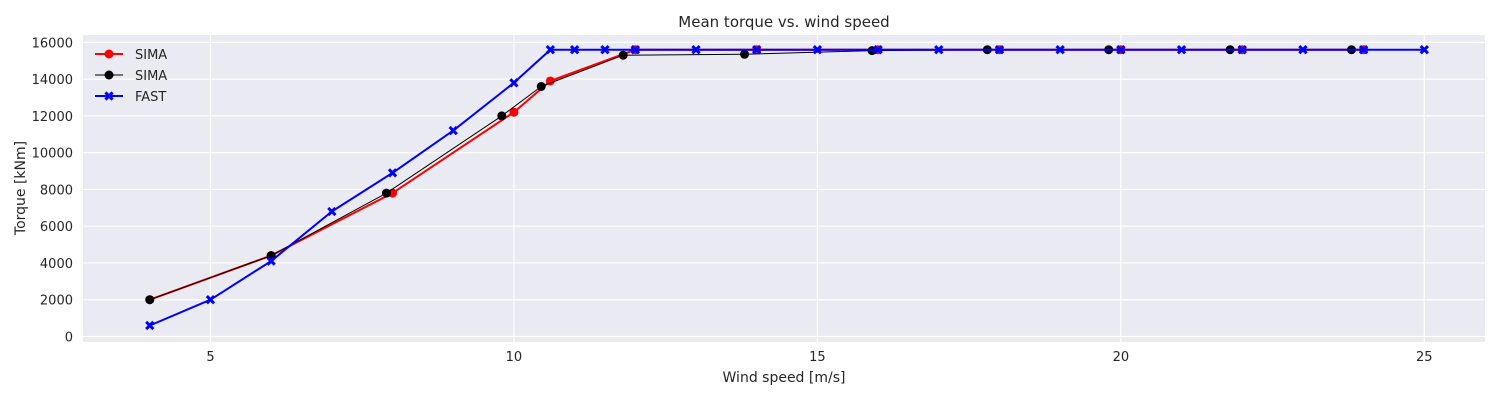 The width and height of the screenshot is (1500, 400). Describe the element at coordinates (56, 227) in the screenshot. I see `y-tick-label: 6000` at that location.